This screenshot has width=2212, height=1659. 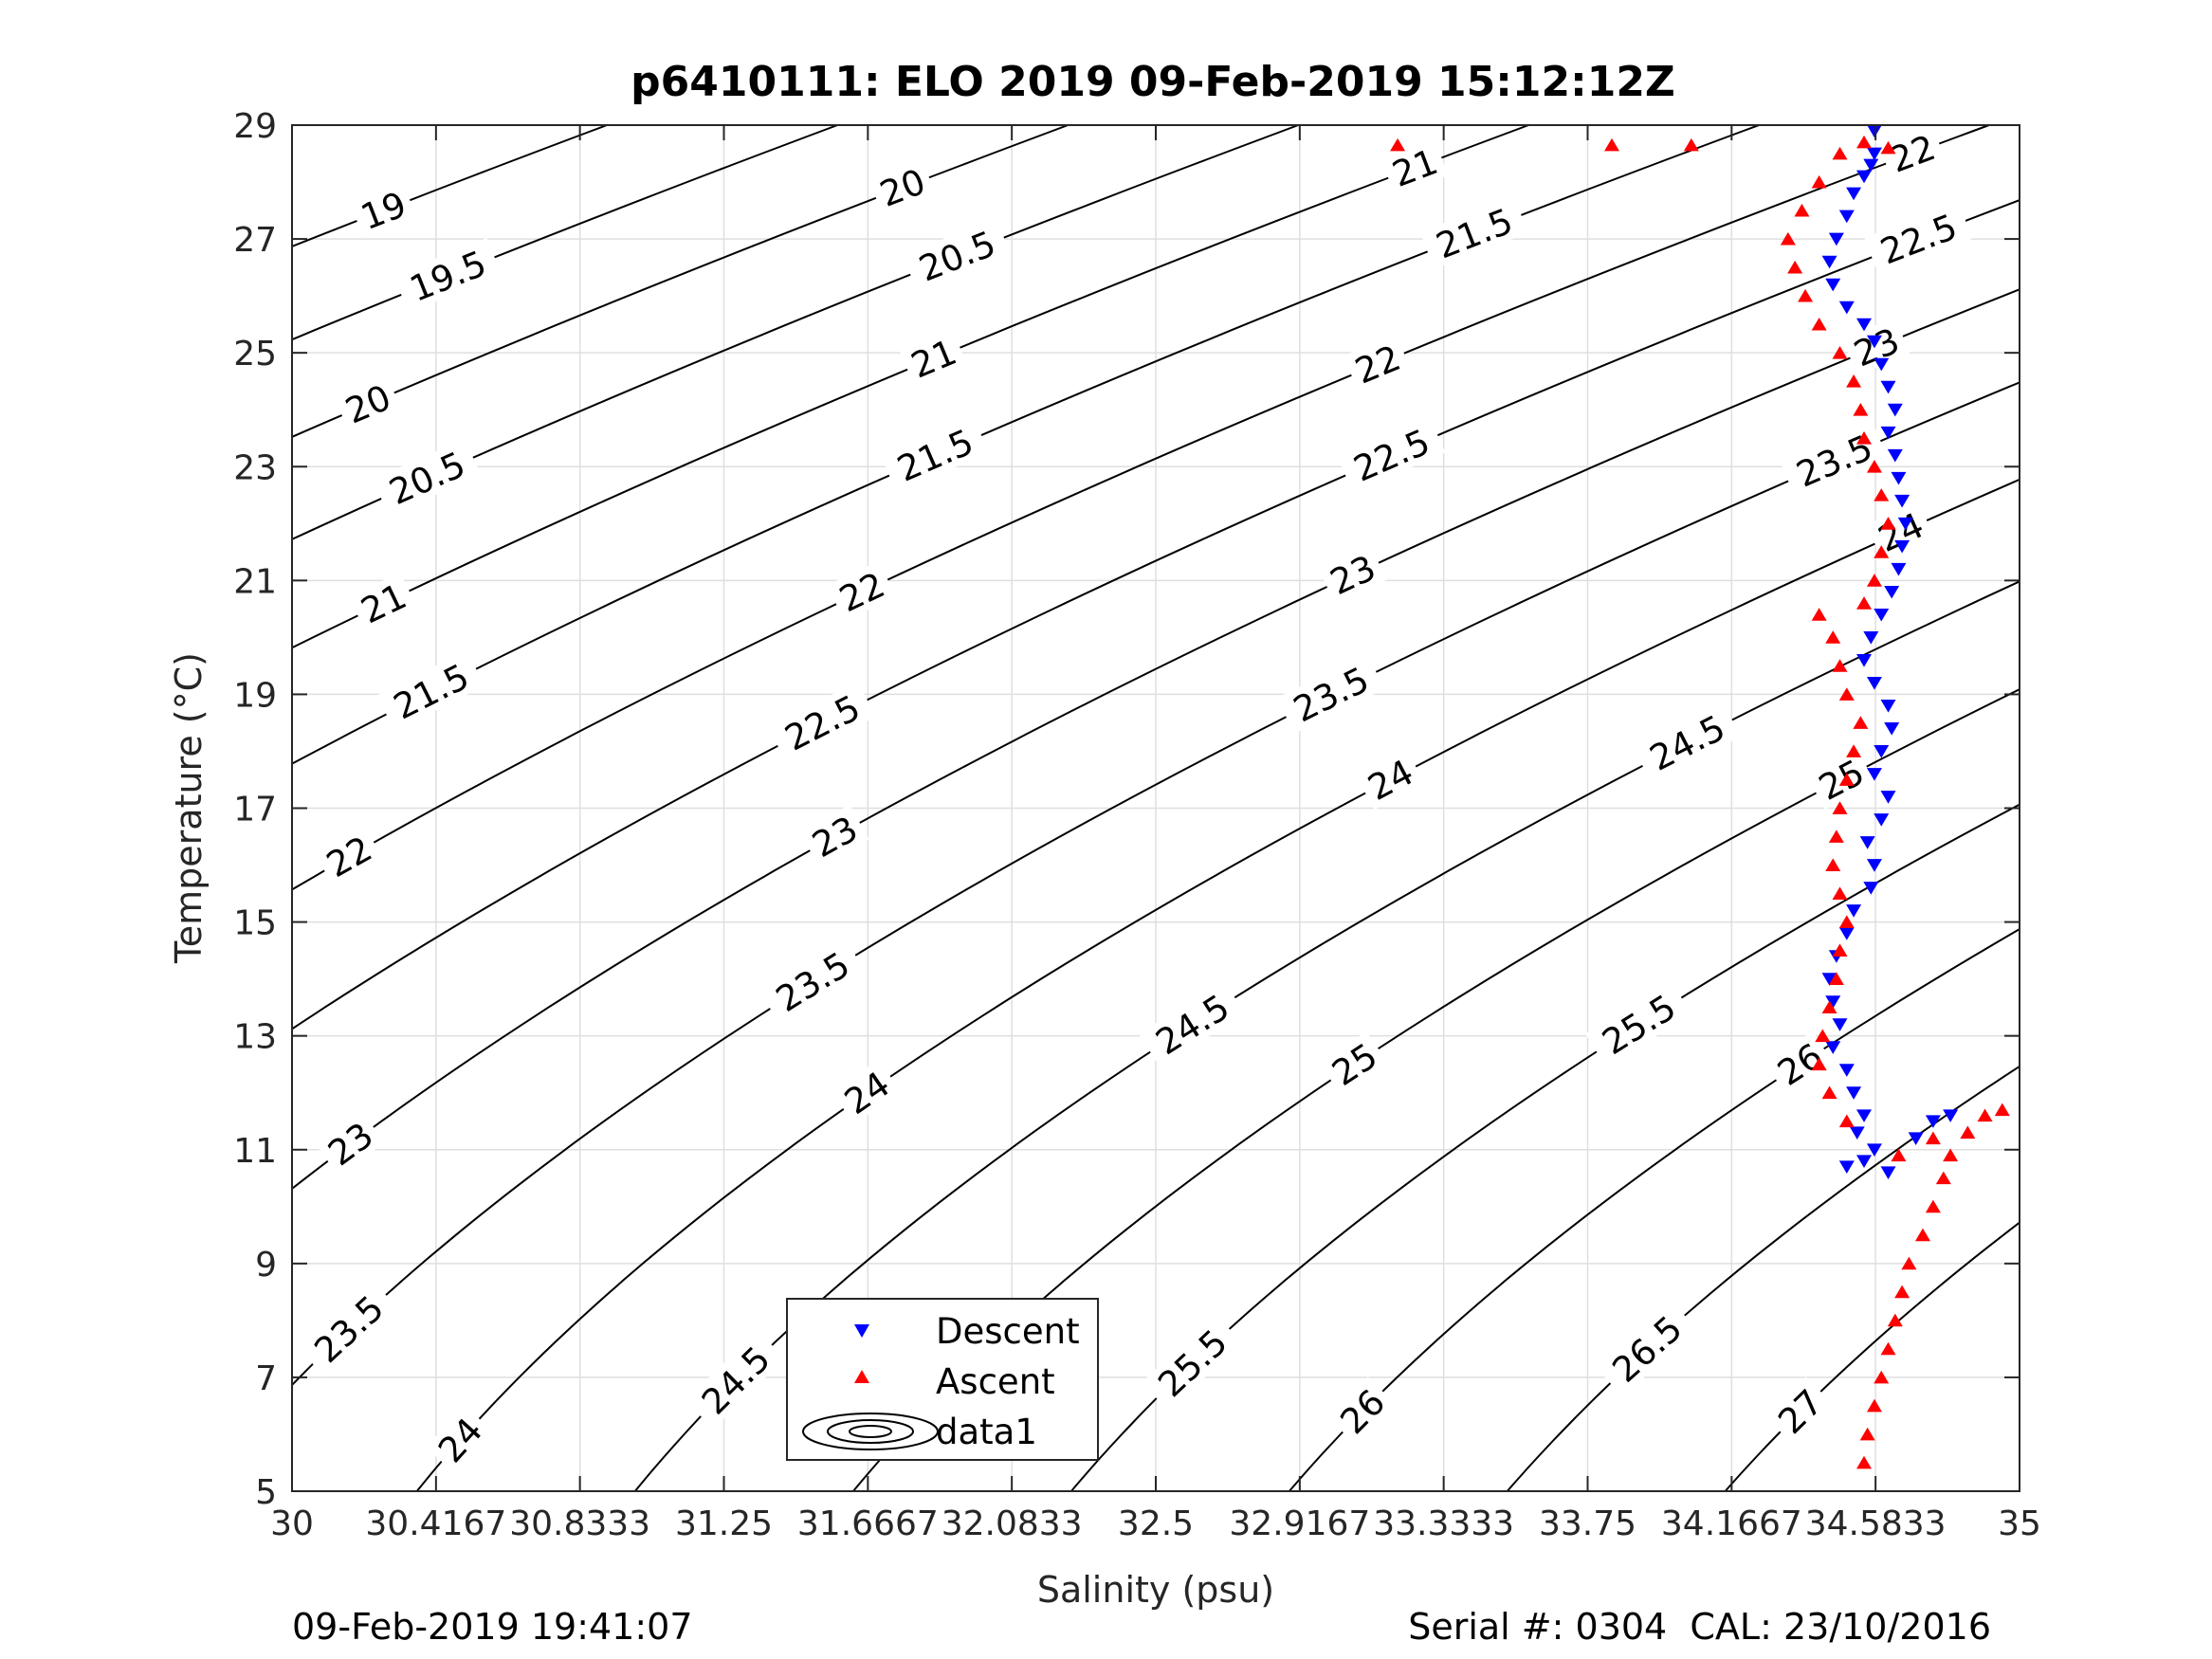 I want to click on contour-label-group: 23, so click(x=1352, y=574).